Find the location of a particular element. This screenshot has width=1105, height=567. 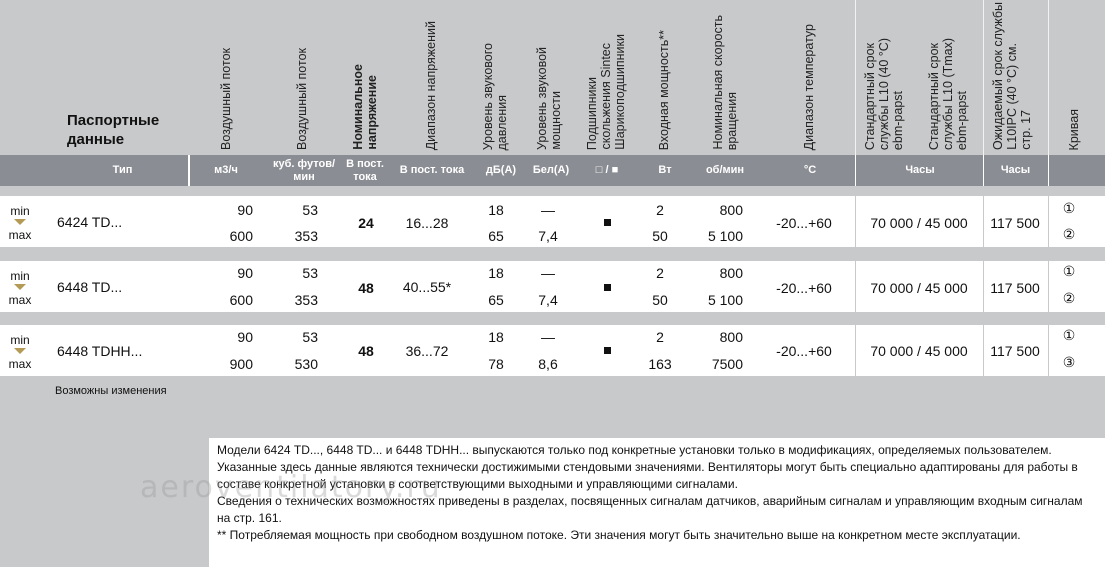

rpm-max: 7500 is located at coordinates (727, 364).